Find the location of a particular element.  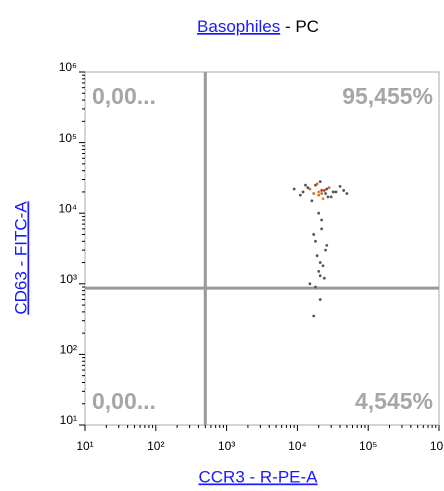

title-link: Basophiles is located at coordinates (238, 26).